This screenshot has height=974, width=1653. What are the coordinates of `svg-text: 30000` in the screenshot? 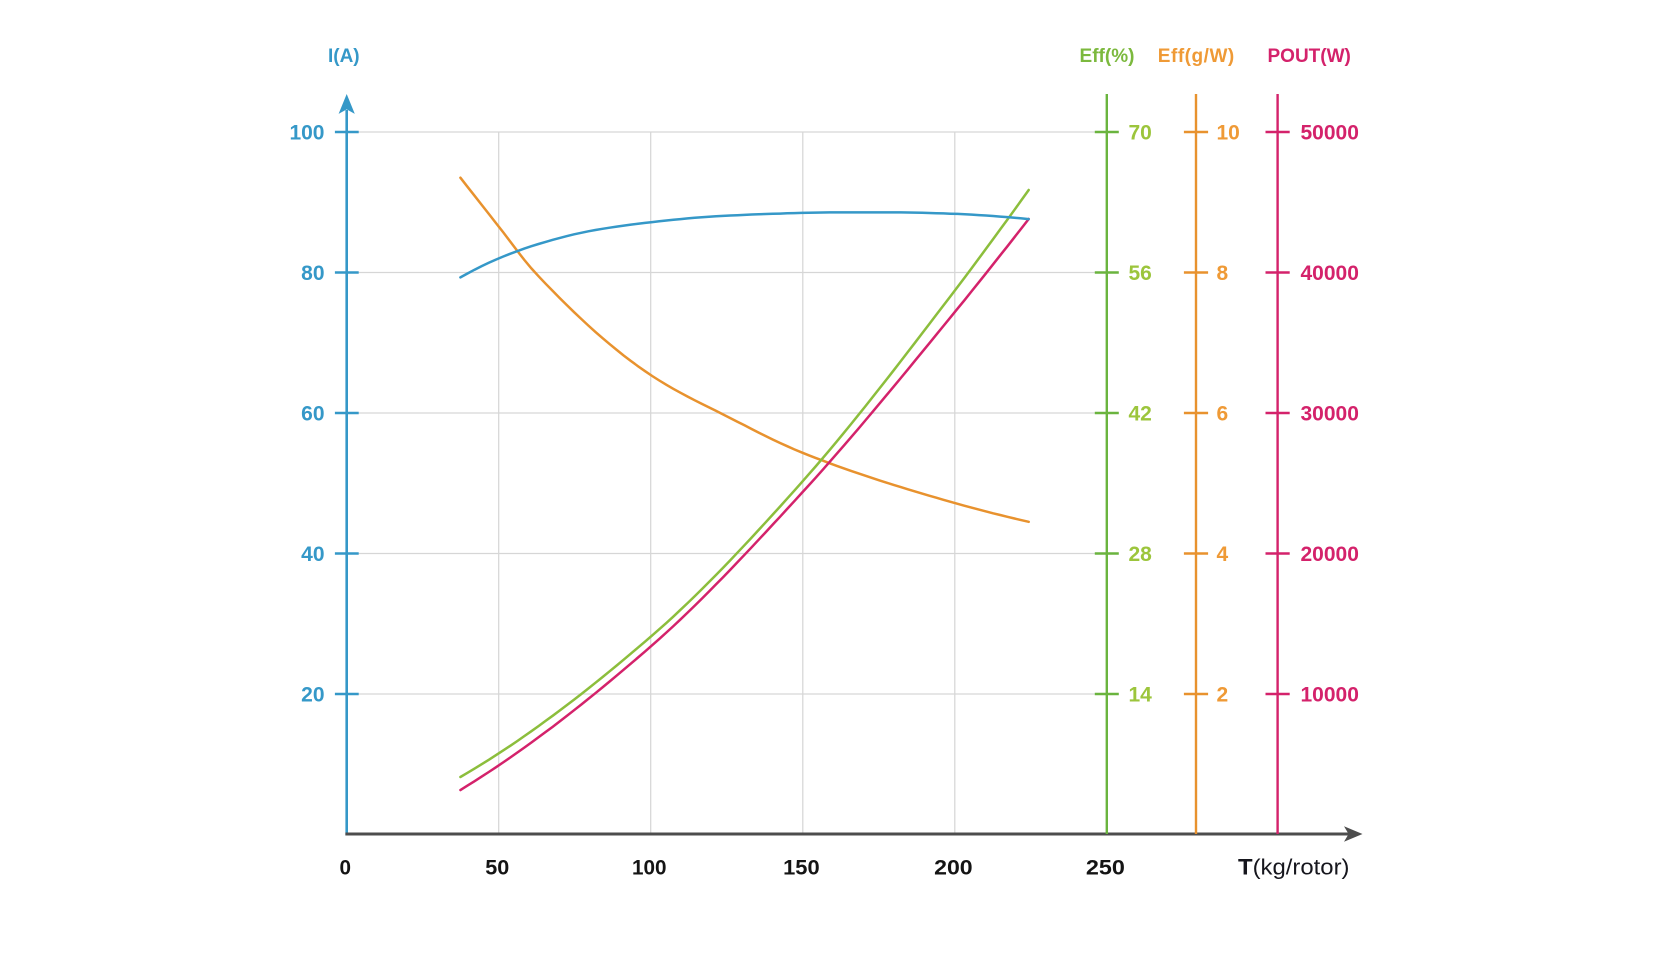 It's located at (1330, 414).